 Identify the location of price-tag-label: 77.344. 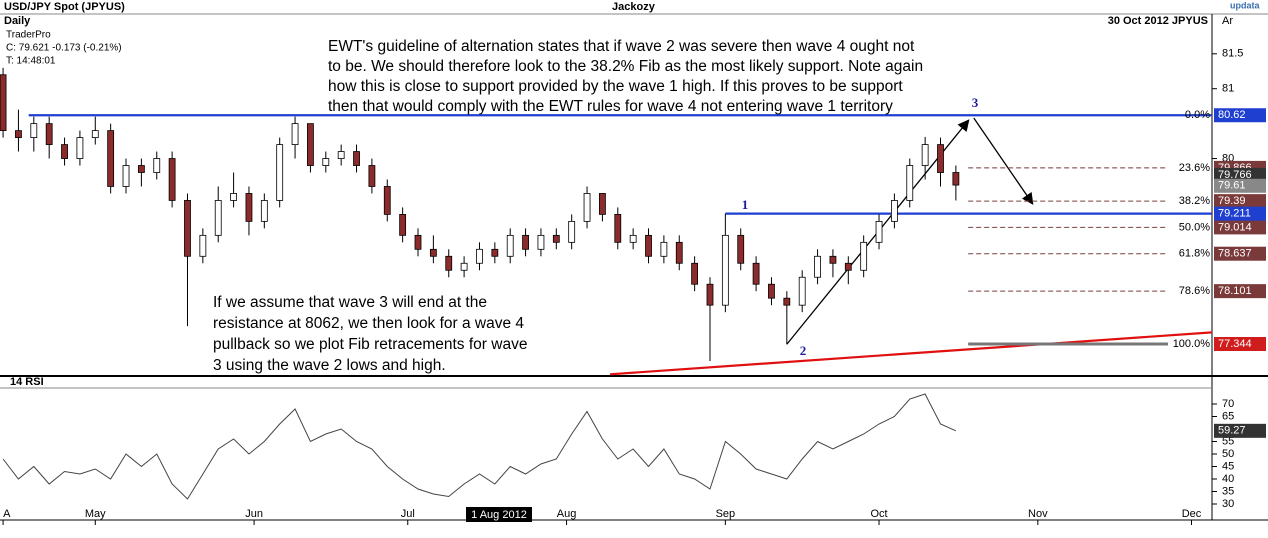
(1235, 344).